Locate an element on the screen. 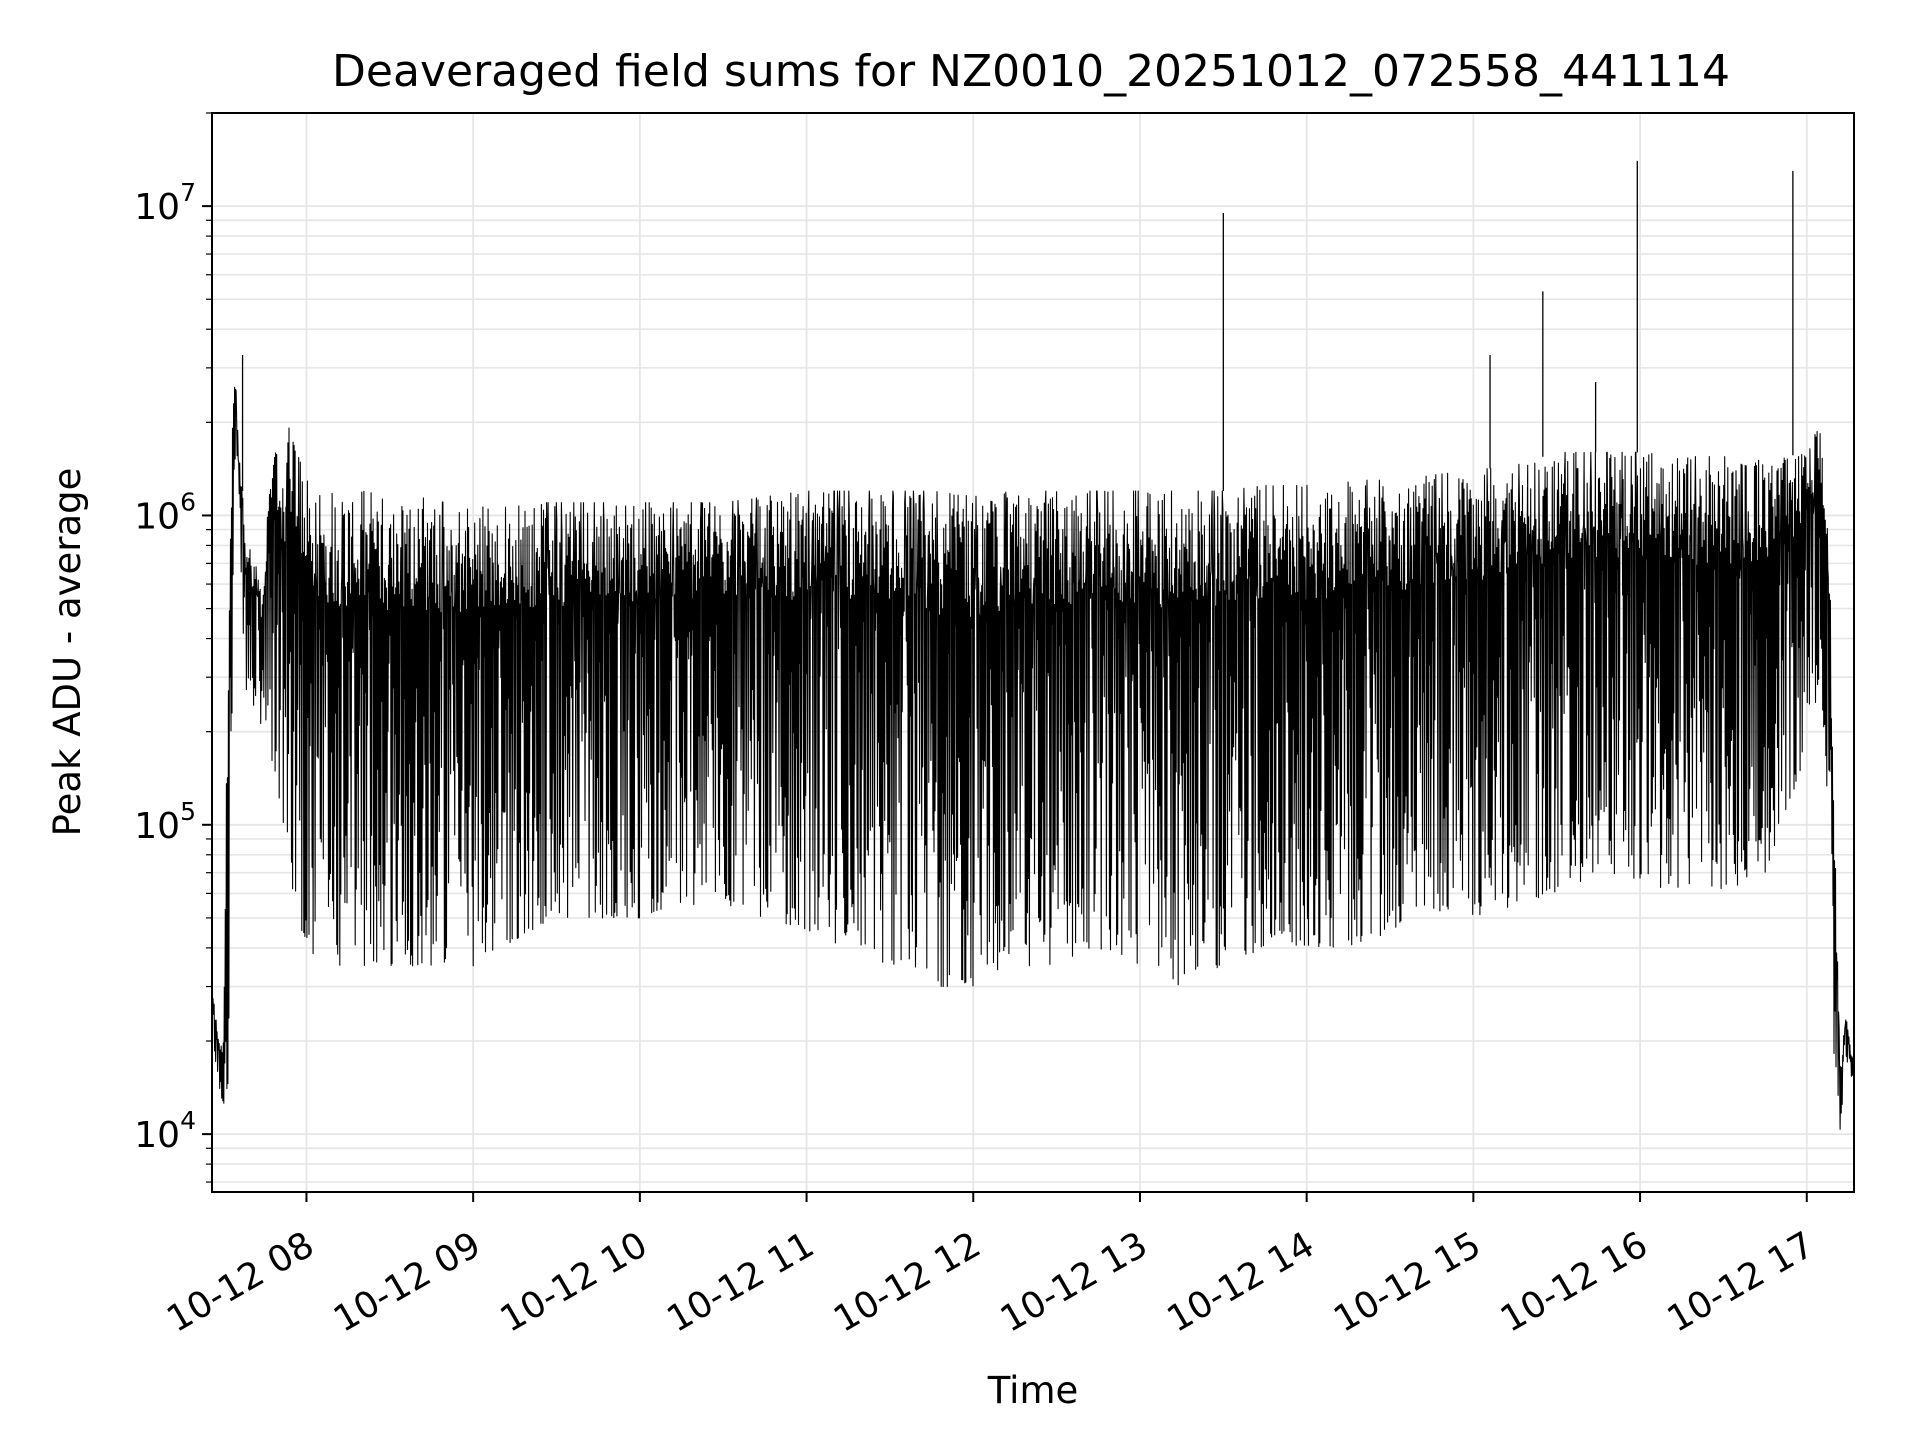 This screenshot has width=1920, height=1440. y-tick-label: 10⁴ is located at coordinates (165, 1131).